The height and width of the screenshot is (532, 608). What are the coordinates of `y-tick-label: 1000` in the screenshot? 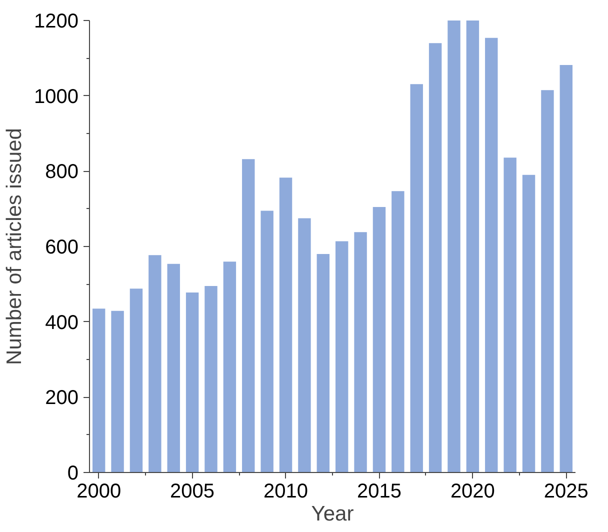 It's located at (56, 97).